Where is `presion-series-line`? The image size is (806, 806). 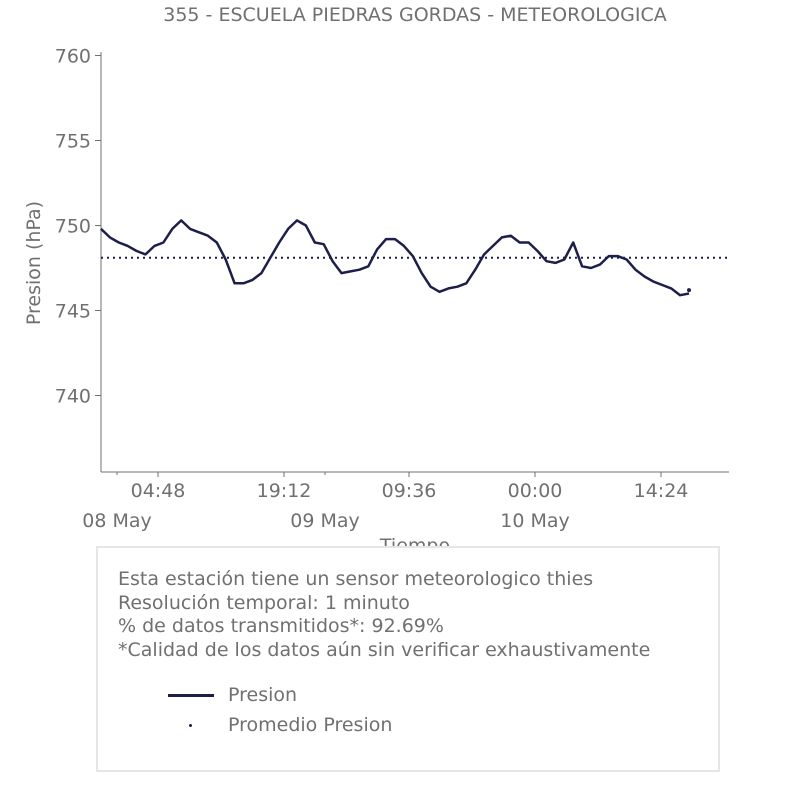
presion-series-line is located at coordinates (395, 258).